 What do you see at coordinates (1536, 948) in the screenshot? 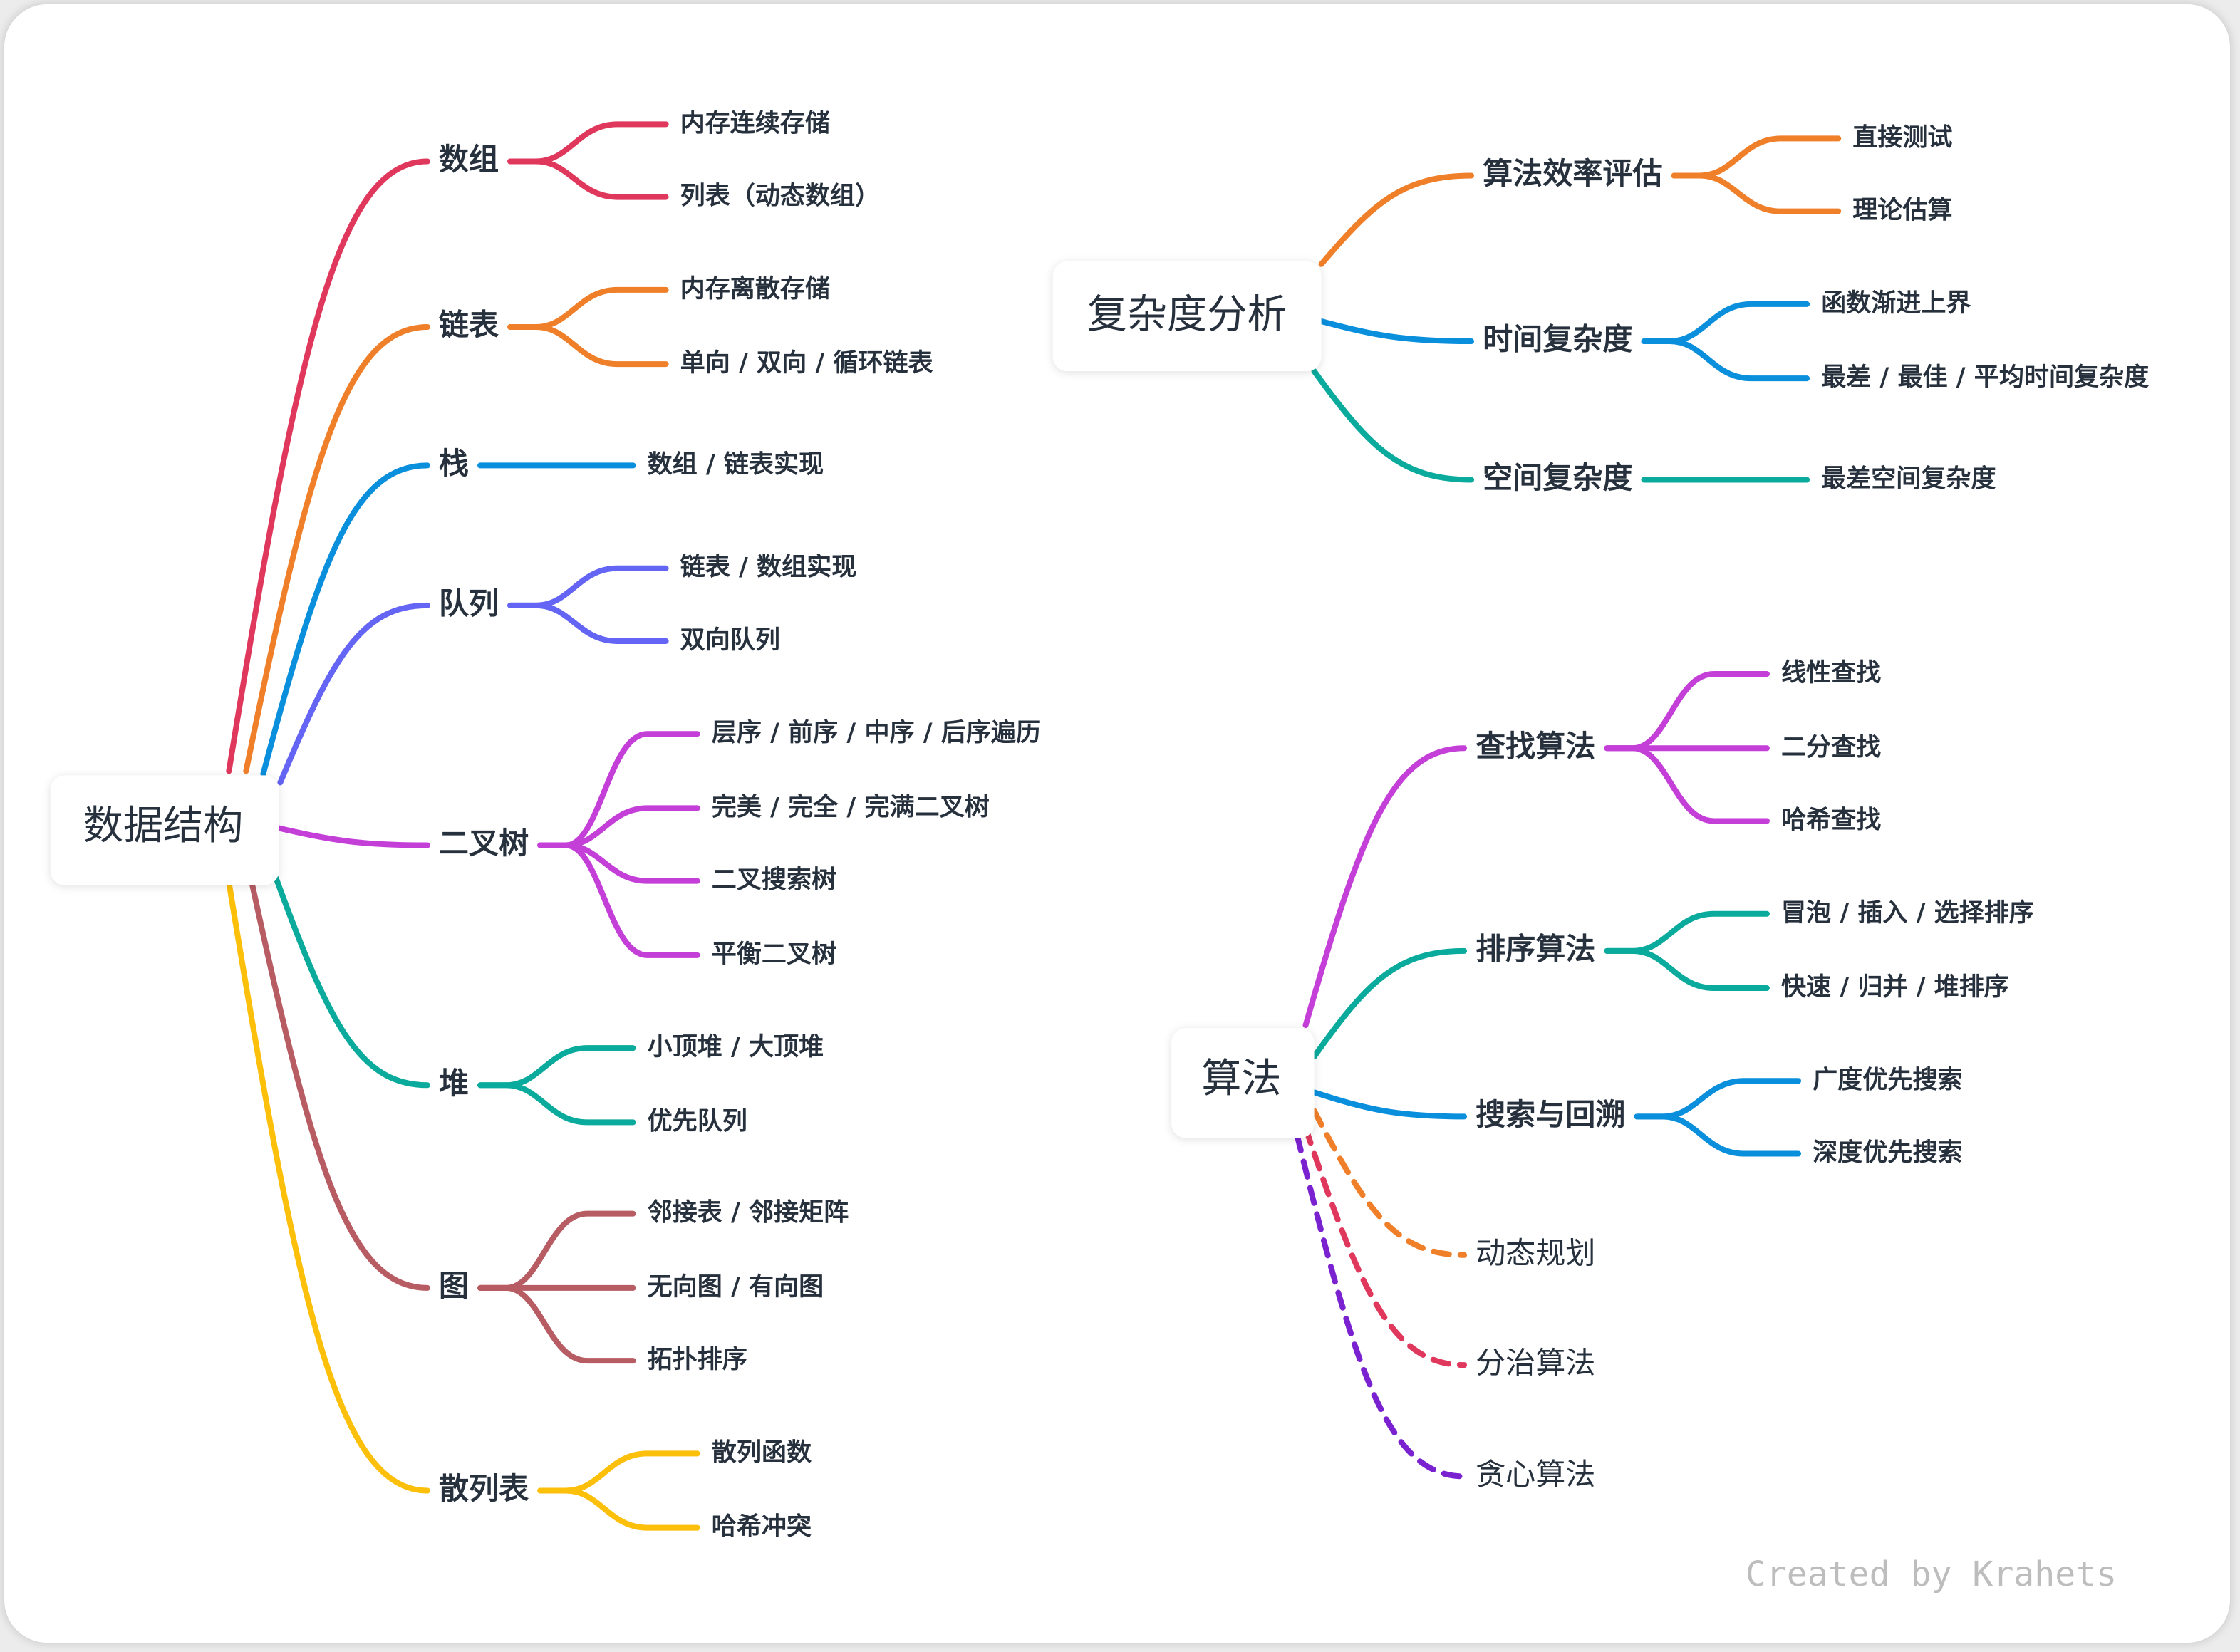
I see `branch-node: 排序算法` at bounding box center [1536, 948].